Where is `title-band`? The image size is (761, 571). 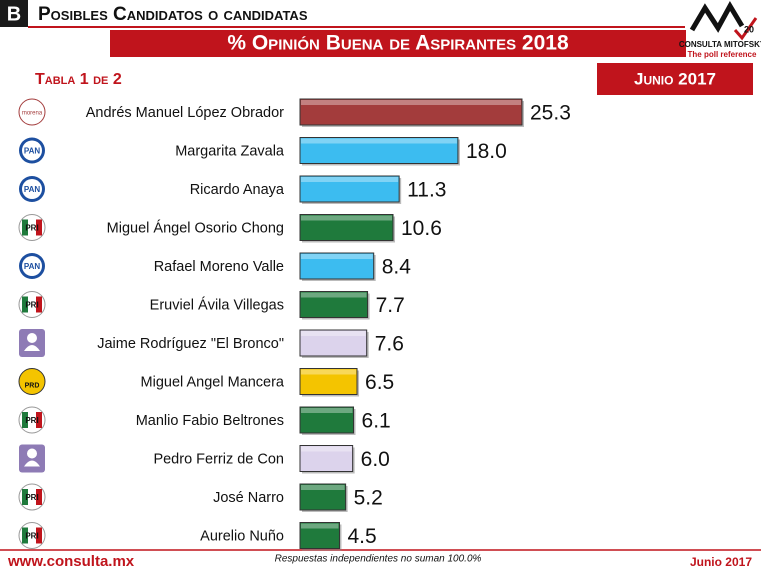 title-band is located at coordinates (398, 43).